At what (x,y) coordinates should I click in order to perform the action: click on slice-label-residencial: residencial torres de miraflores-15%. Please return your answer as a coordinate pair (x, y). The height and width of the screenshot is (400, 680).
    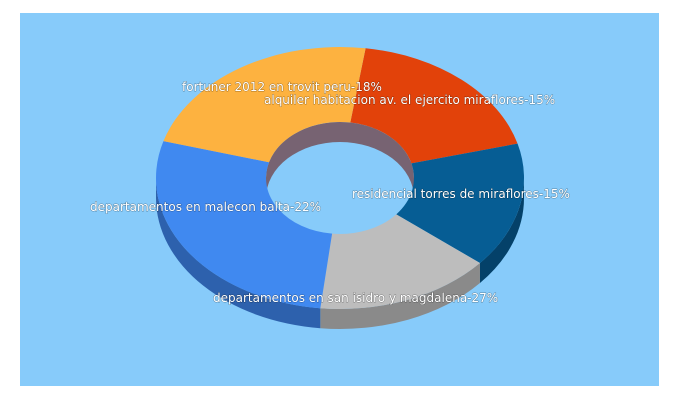
    Looking at the image, I should click on (461, 194).